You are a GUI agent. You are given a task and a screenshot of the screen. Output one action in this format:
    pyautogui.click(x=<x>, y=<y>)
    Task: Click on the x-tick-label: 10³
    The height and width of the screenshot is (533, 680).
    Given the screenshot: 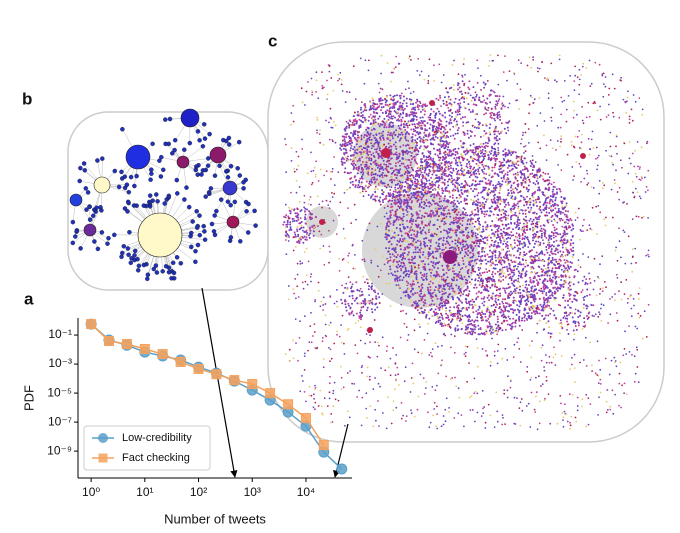 What is the action you would take?
    pyautogui.click(x=252, y=492)
    